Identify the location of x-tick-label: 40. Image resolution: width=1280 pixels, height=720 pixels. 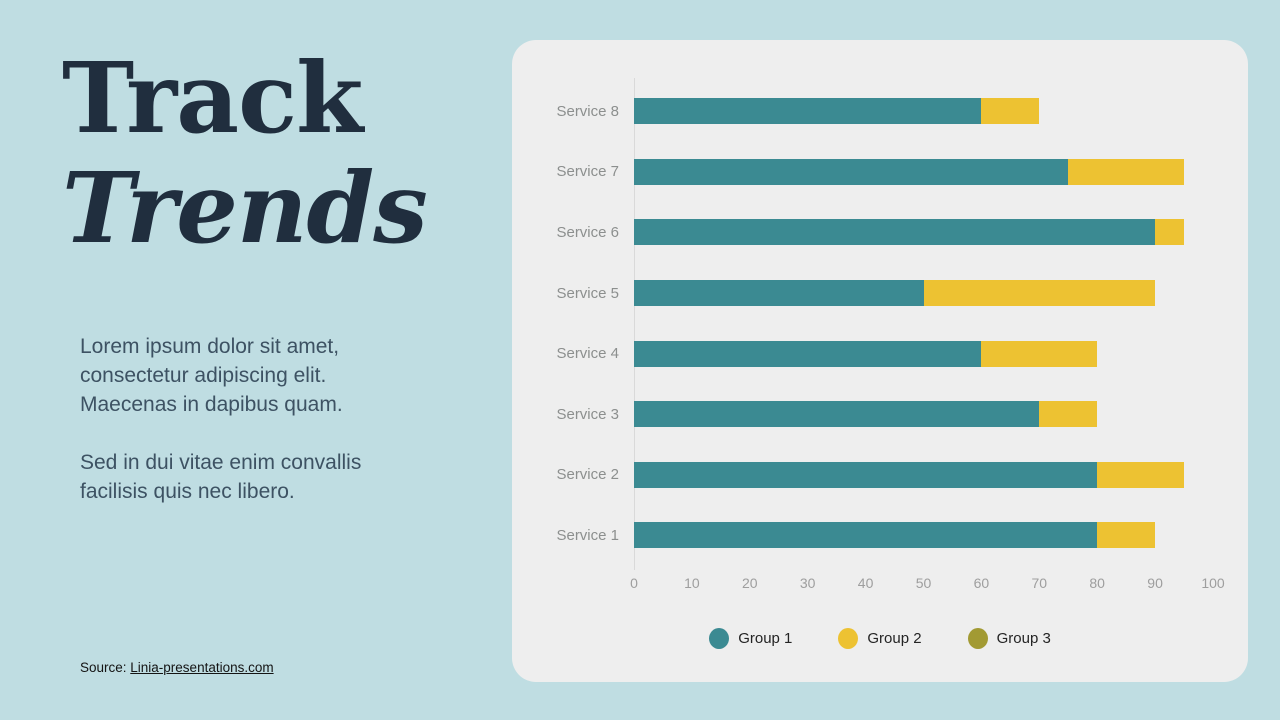
(865, 583).